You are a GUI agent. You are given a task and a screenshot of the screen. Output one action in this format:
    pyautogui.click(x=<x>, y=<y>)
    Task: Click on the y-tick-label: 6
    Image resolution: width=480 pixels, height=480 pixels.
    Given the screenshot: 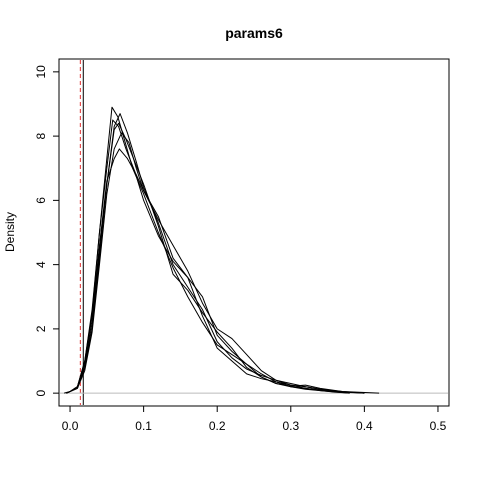 What is the action you would take?
    pyautogui.click(x=41, y=200)
    